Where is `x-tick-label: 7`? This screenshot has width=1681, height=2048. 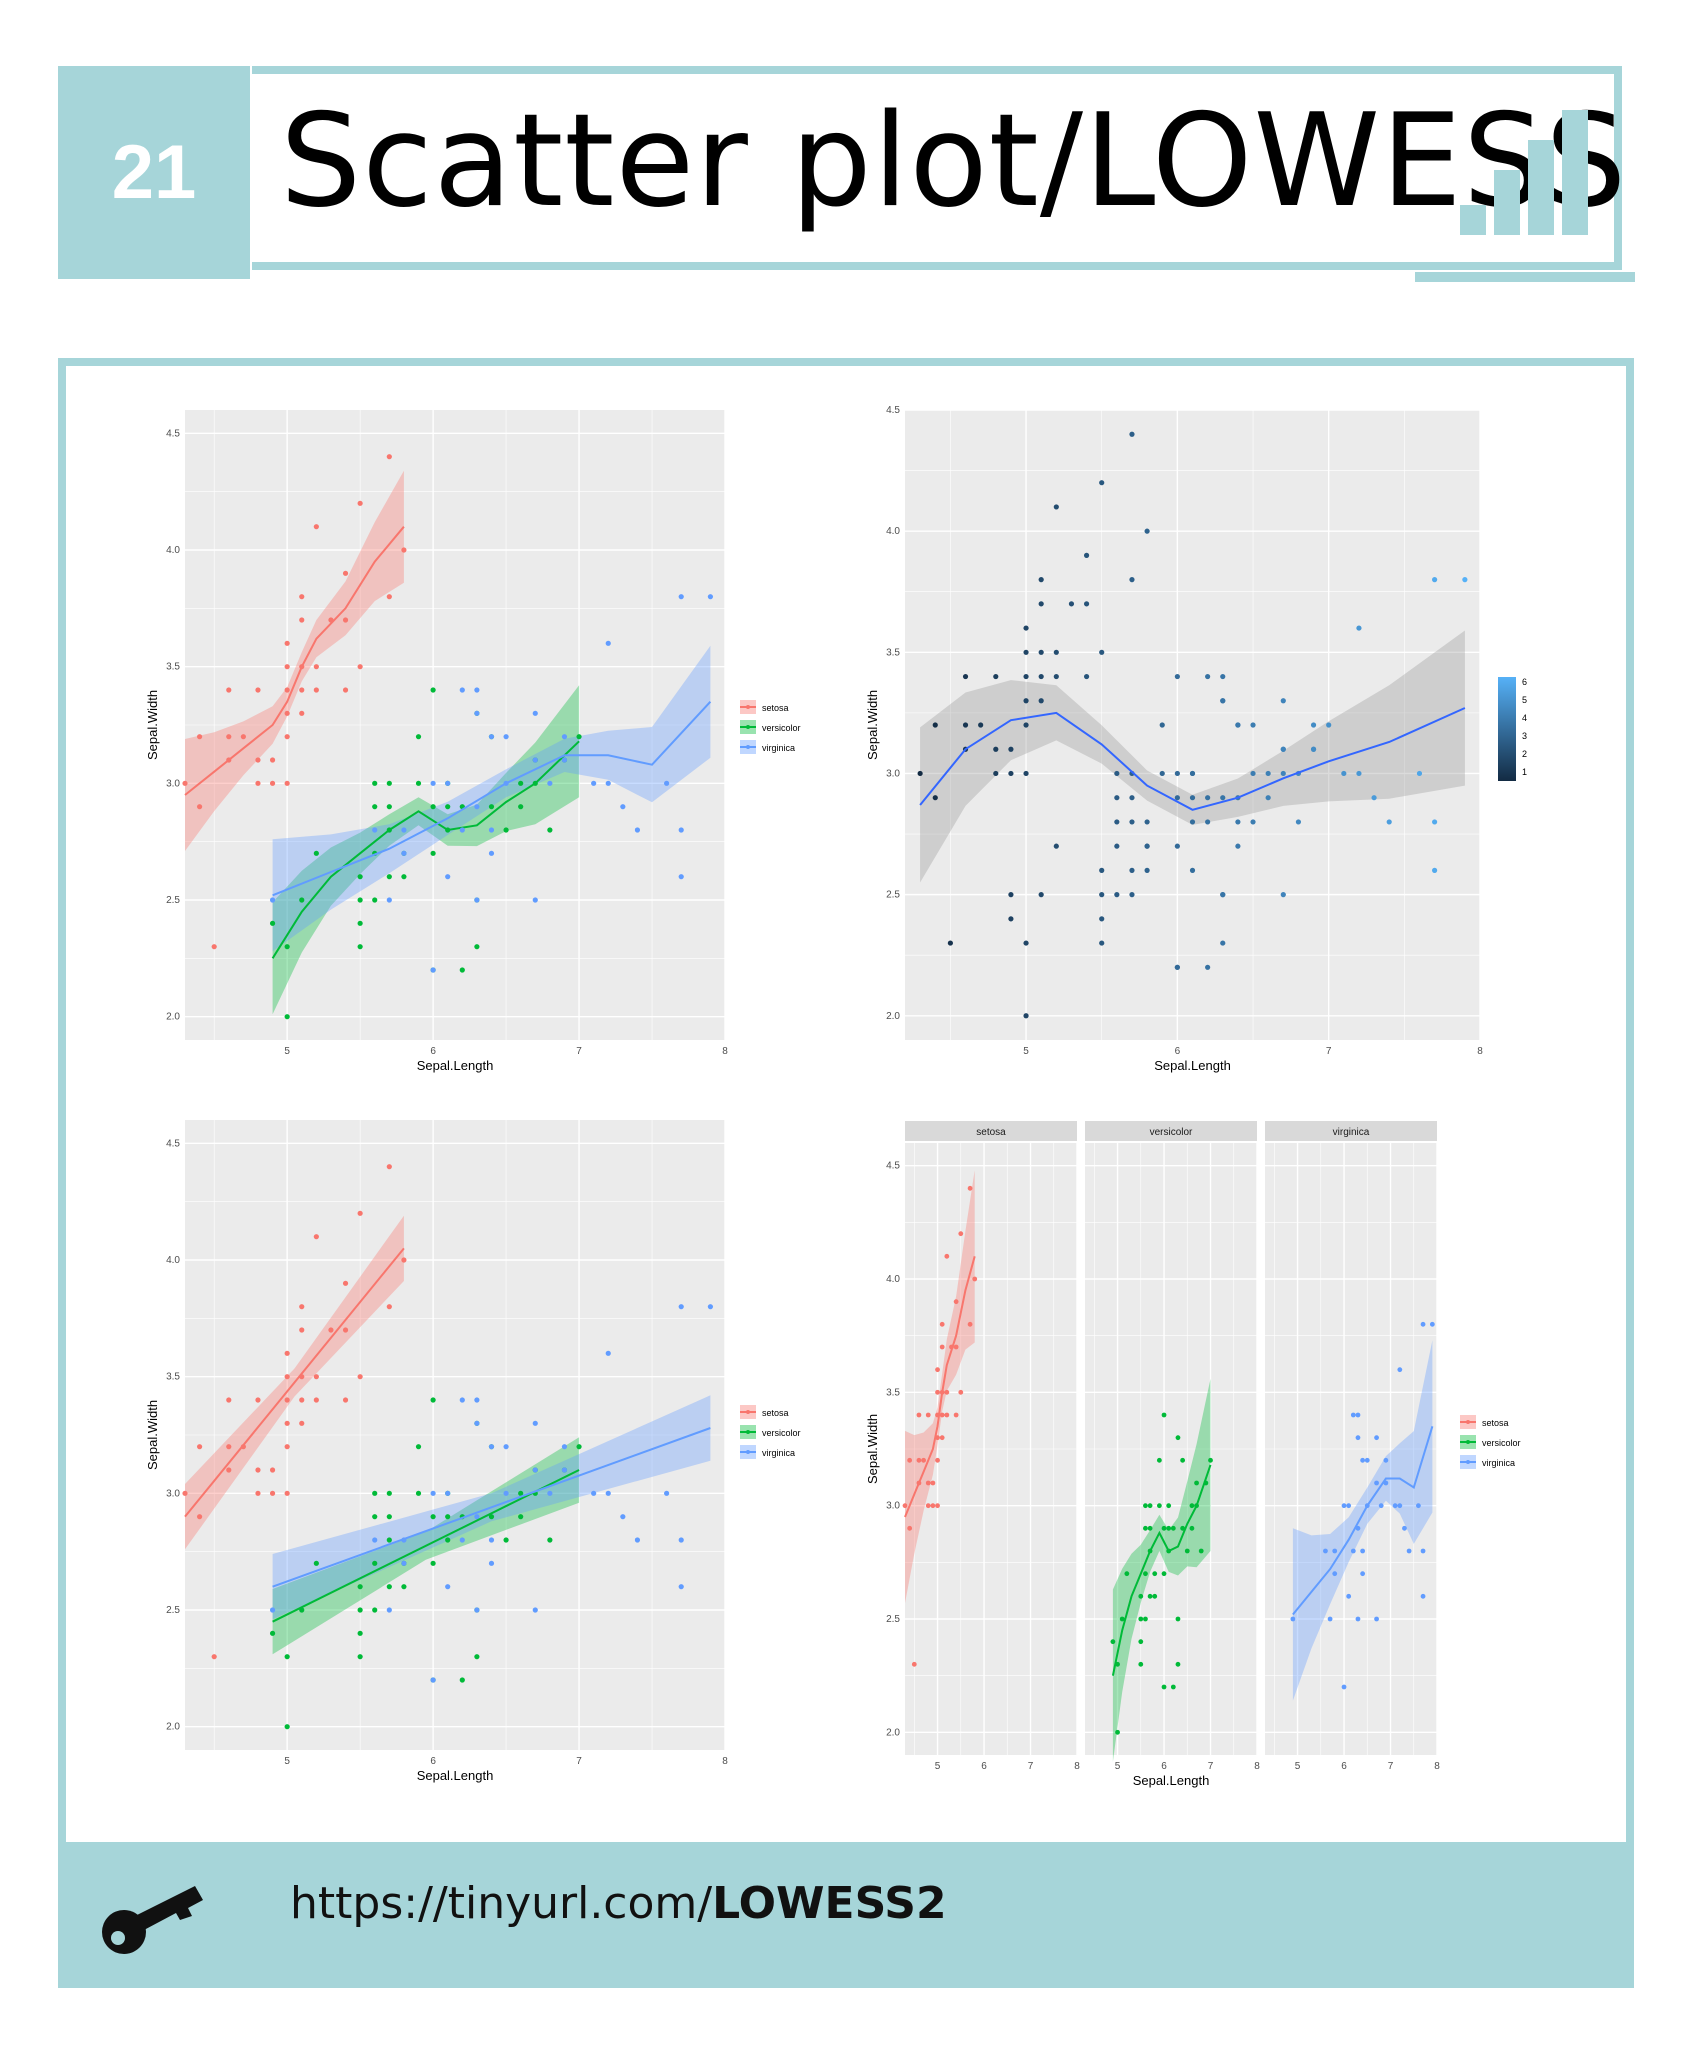 x-tick-label: 7 is located at coordinates (579, 1761).